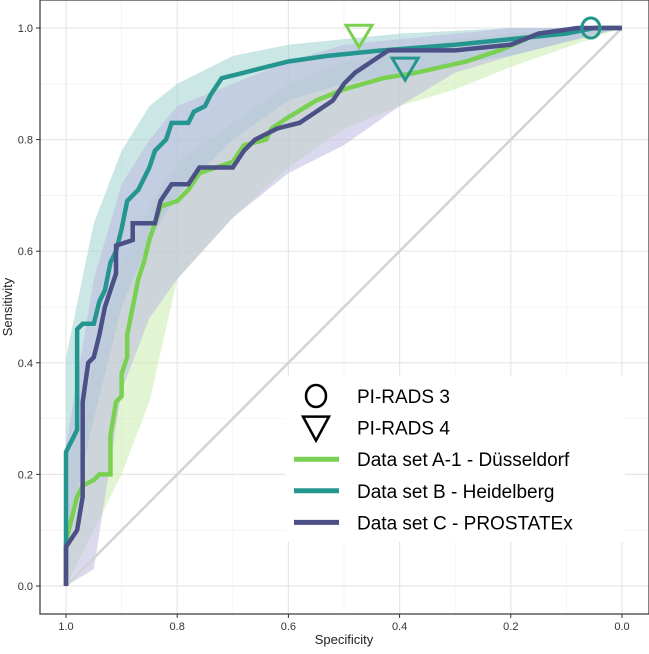 This screenshot has height=654, width=649. I want to click on legend-triangle-icon, so click(316, 429).